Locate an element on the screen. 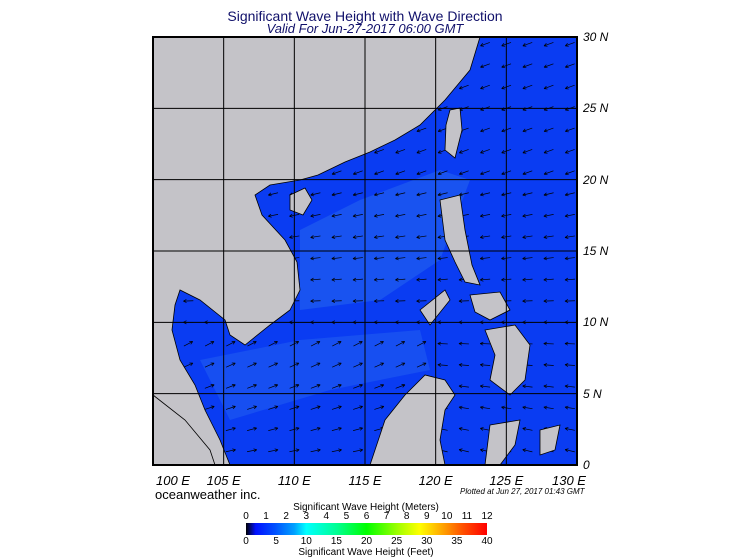  colorbar-feet-title: Significant Wave Height (Feet) is located at coordinates (366, 552).